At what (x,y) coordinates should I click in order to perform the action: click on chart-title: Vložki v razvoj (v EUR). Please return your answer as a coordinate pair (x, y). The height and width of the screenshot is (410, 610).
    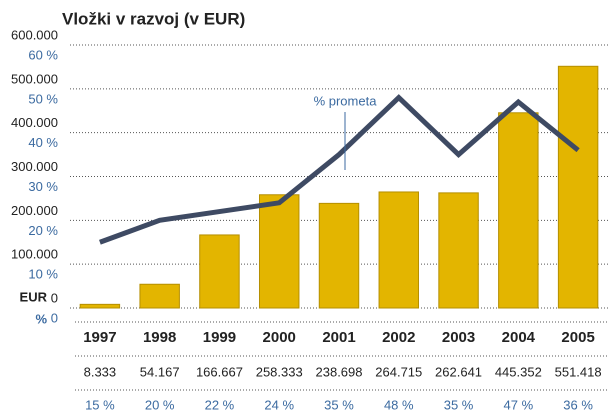
    Looking at the image, I should click on (153, 18).